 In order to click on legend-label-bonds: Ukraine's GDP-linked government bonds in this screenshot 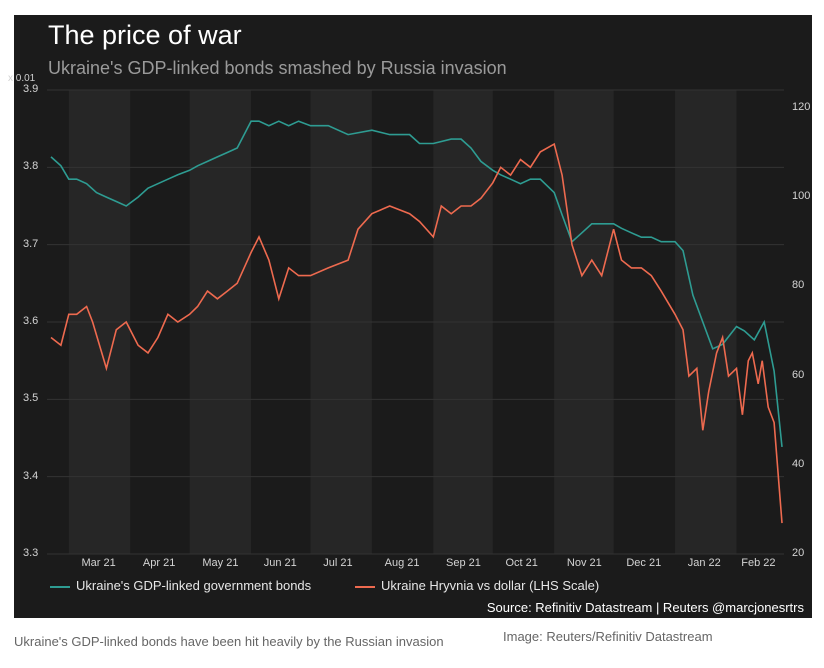, I will do `click(194, 585)`.